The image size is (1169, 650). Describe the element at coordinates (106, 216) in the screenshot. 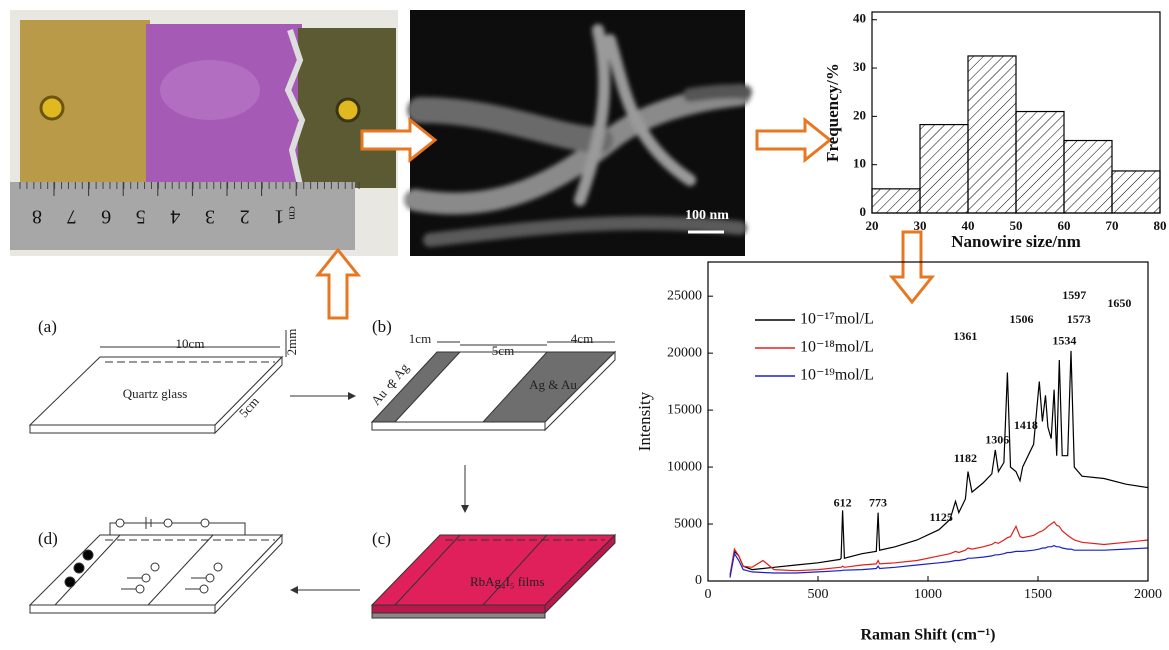

I see `ruler-label: 6` at that location.